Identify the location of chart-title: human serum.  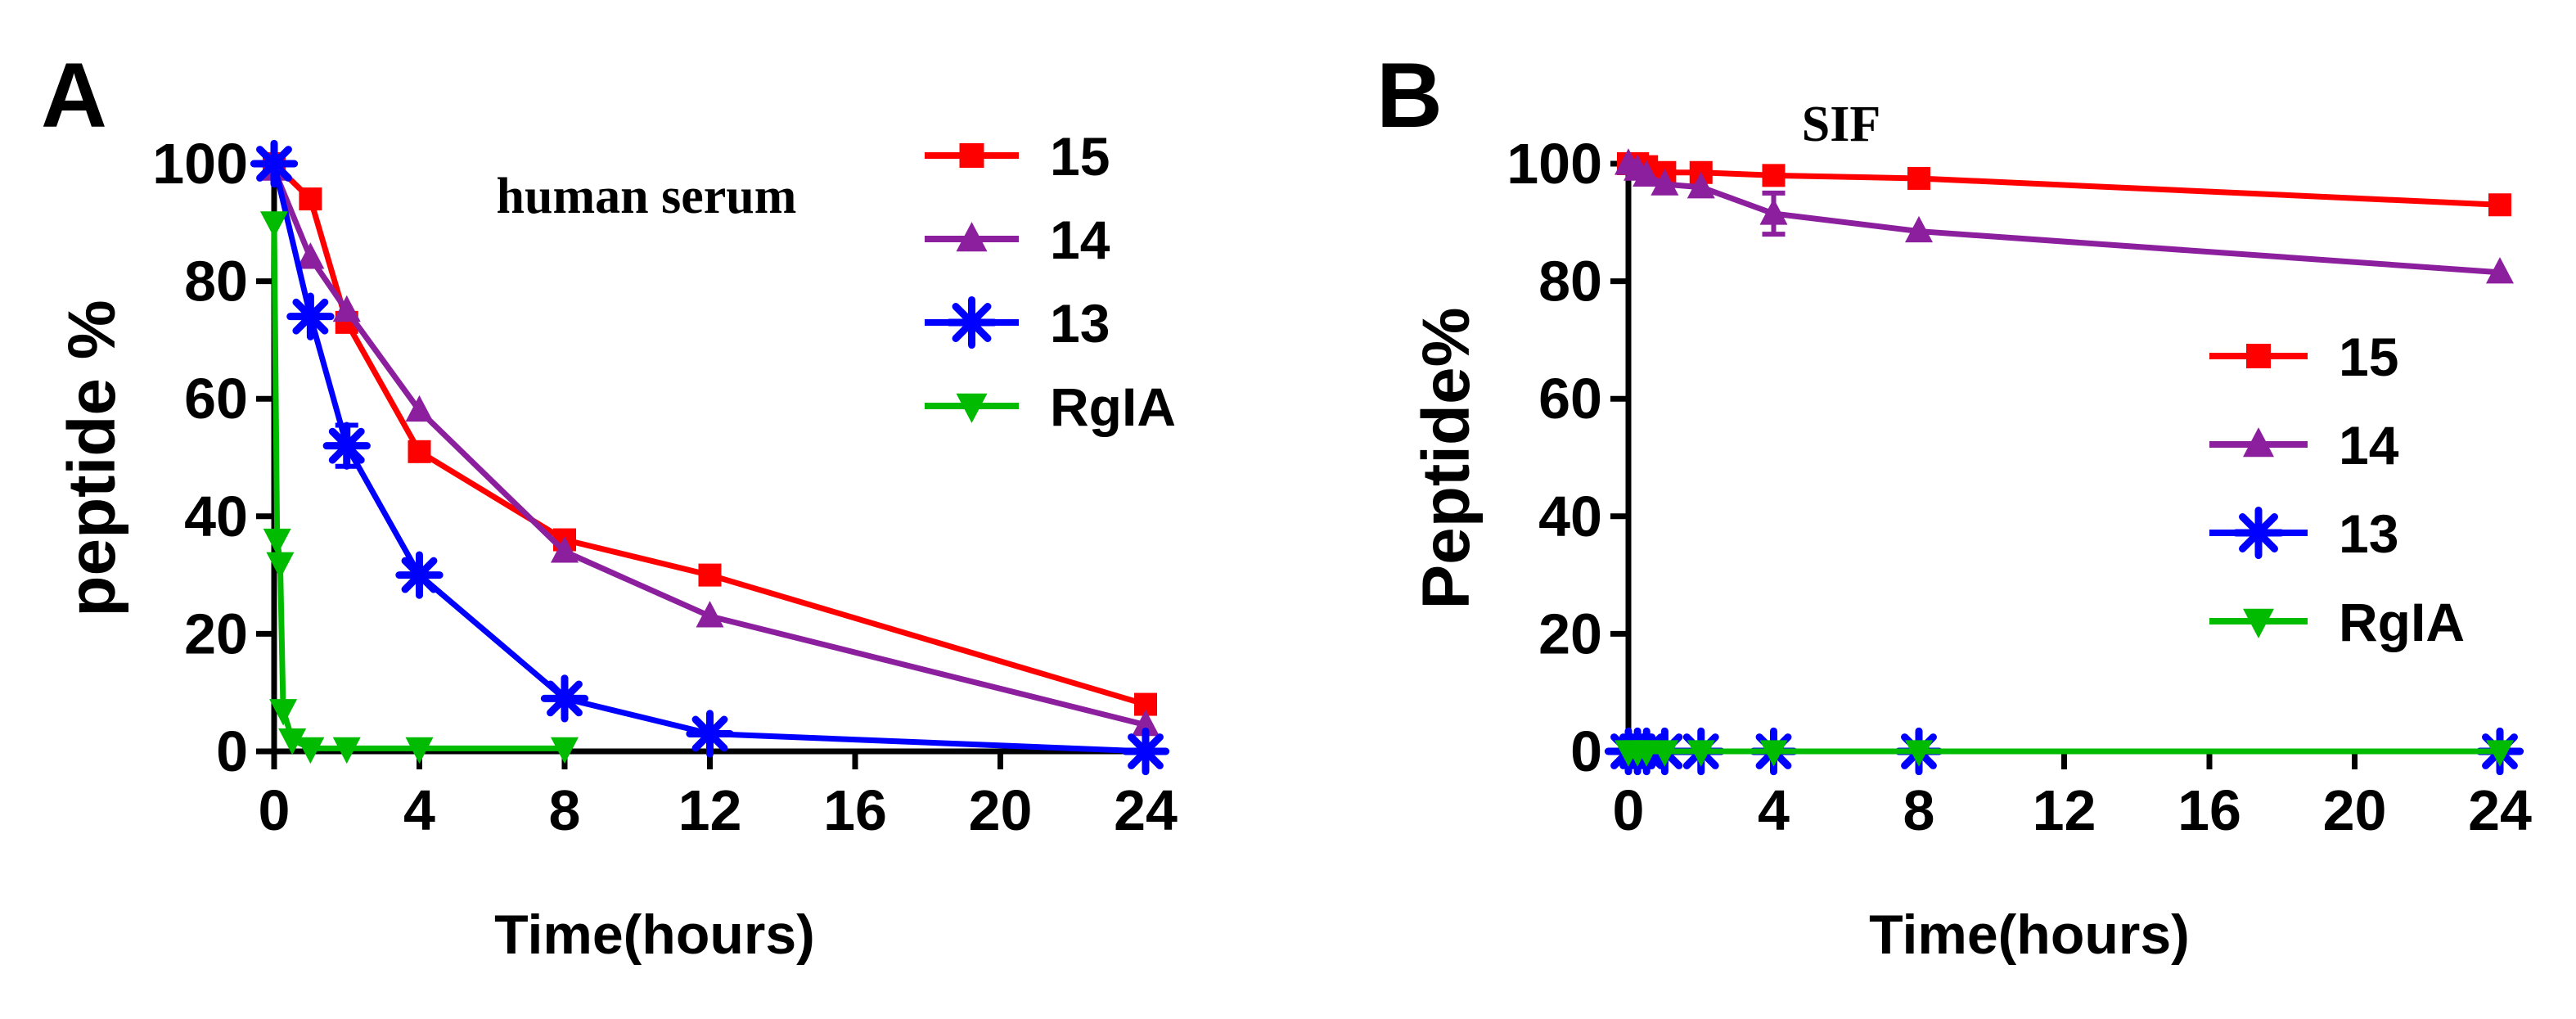
(647, 196).